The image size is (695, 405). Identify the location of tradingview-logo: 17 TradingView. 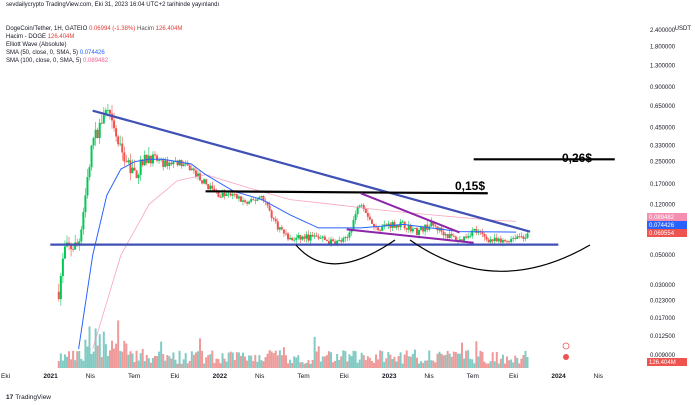
(28, 397).